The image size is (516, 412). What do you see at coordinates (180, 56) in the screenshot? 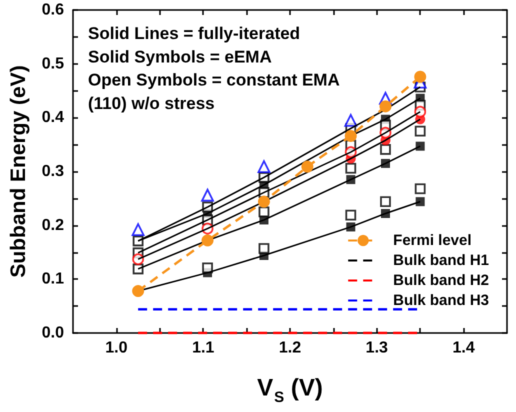
I see `annotation: Solid Symbols = eEMA` at bounding box center [180, 56].